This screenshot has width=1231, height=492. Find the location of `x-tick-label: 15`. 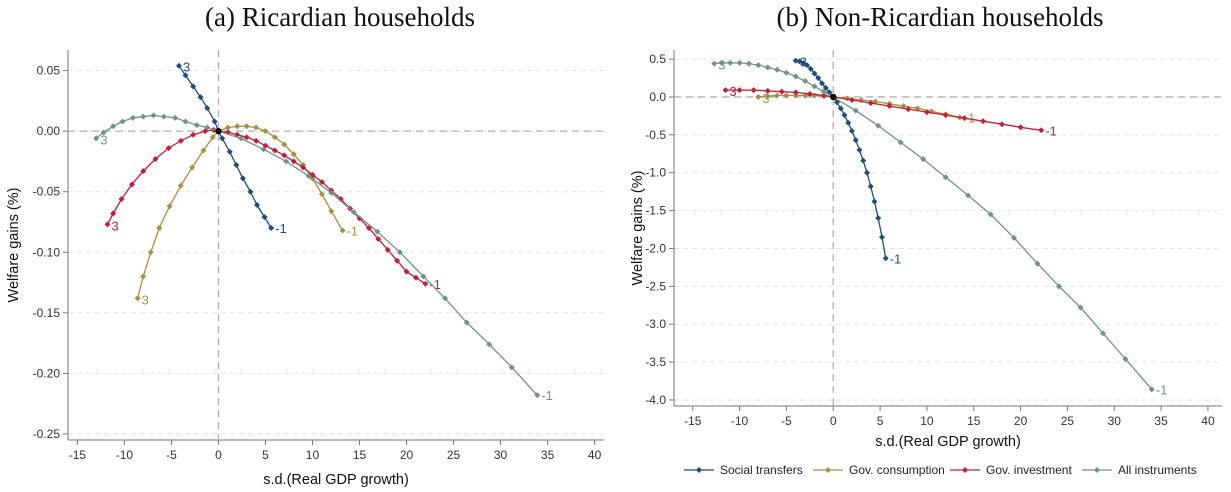

x-tick-label: 15 is located at coordinates (974, 421).